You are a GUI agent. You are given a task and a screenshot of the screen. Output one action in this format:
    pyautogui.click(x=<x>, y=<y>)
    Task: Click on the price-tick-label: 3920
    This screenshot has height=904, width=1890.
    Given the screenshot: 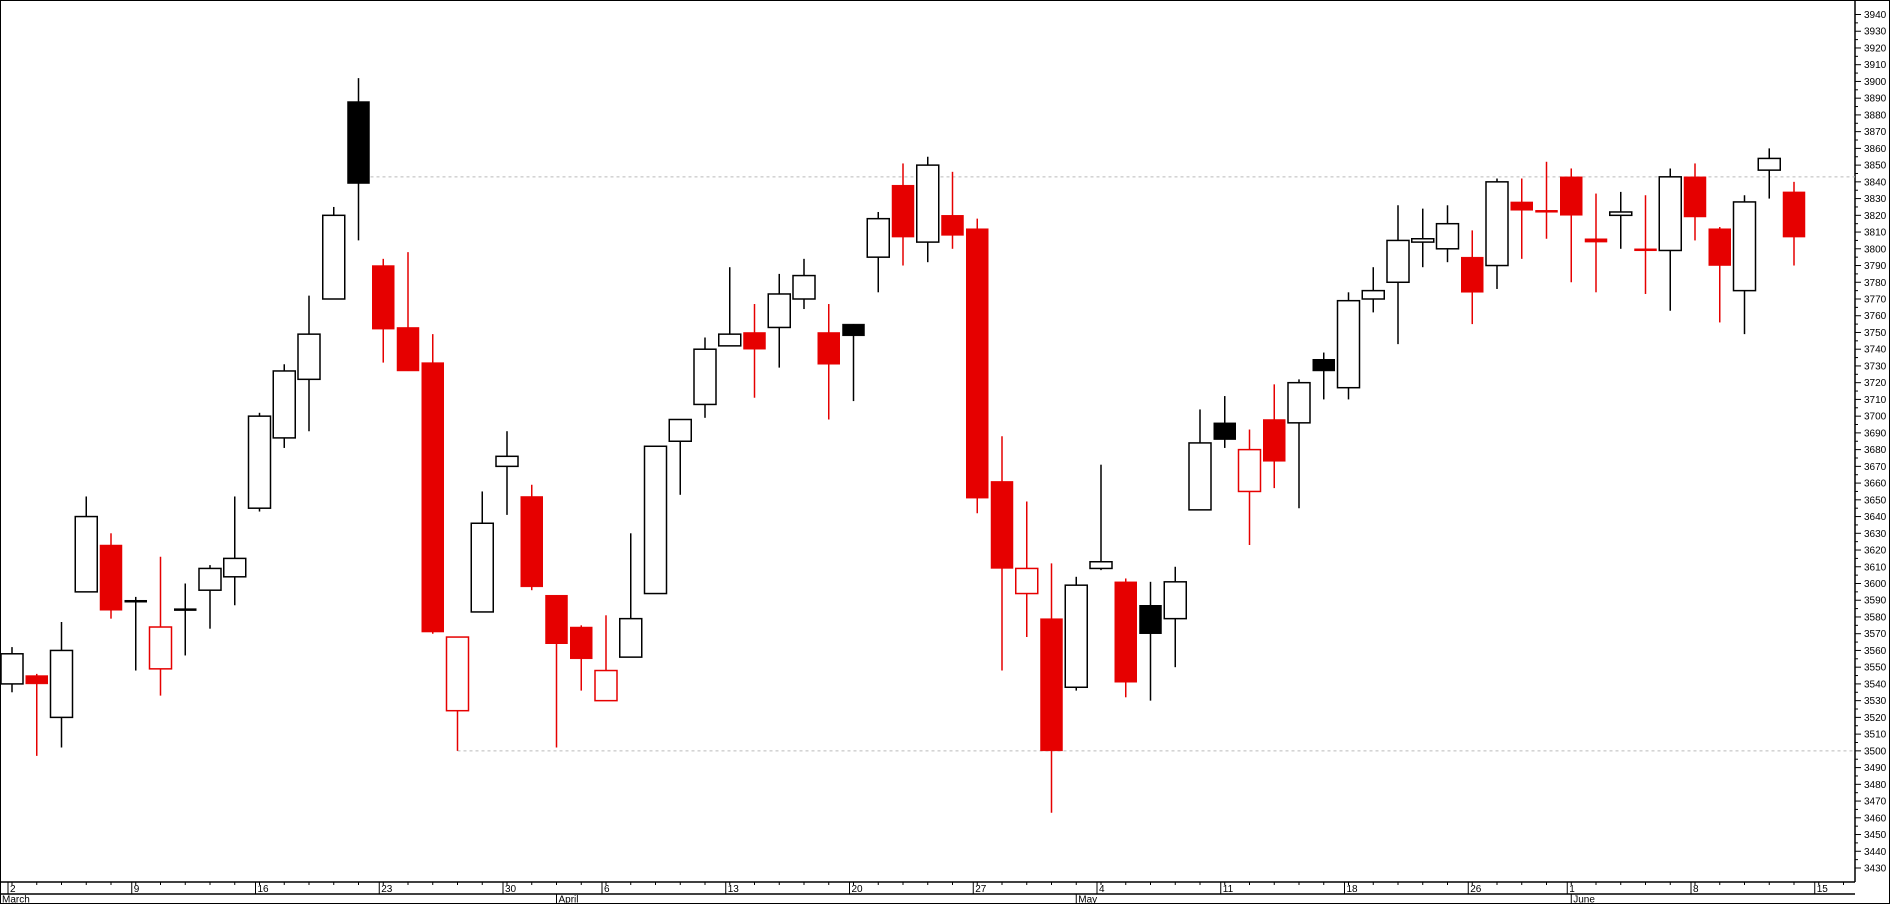 What is the action you would take?
    pyautogui.click(x=1875, y=48)
    